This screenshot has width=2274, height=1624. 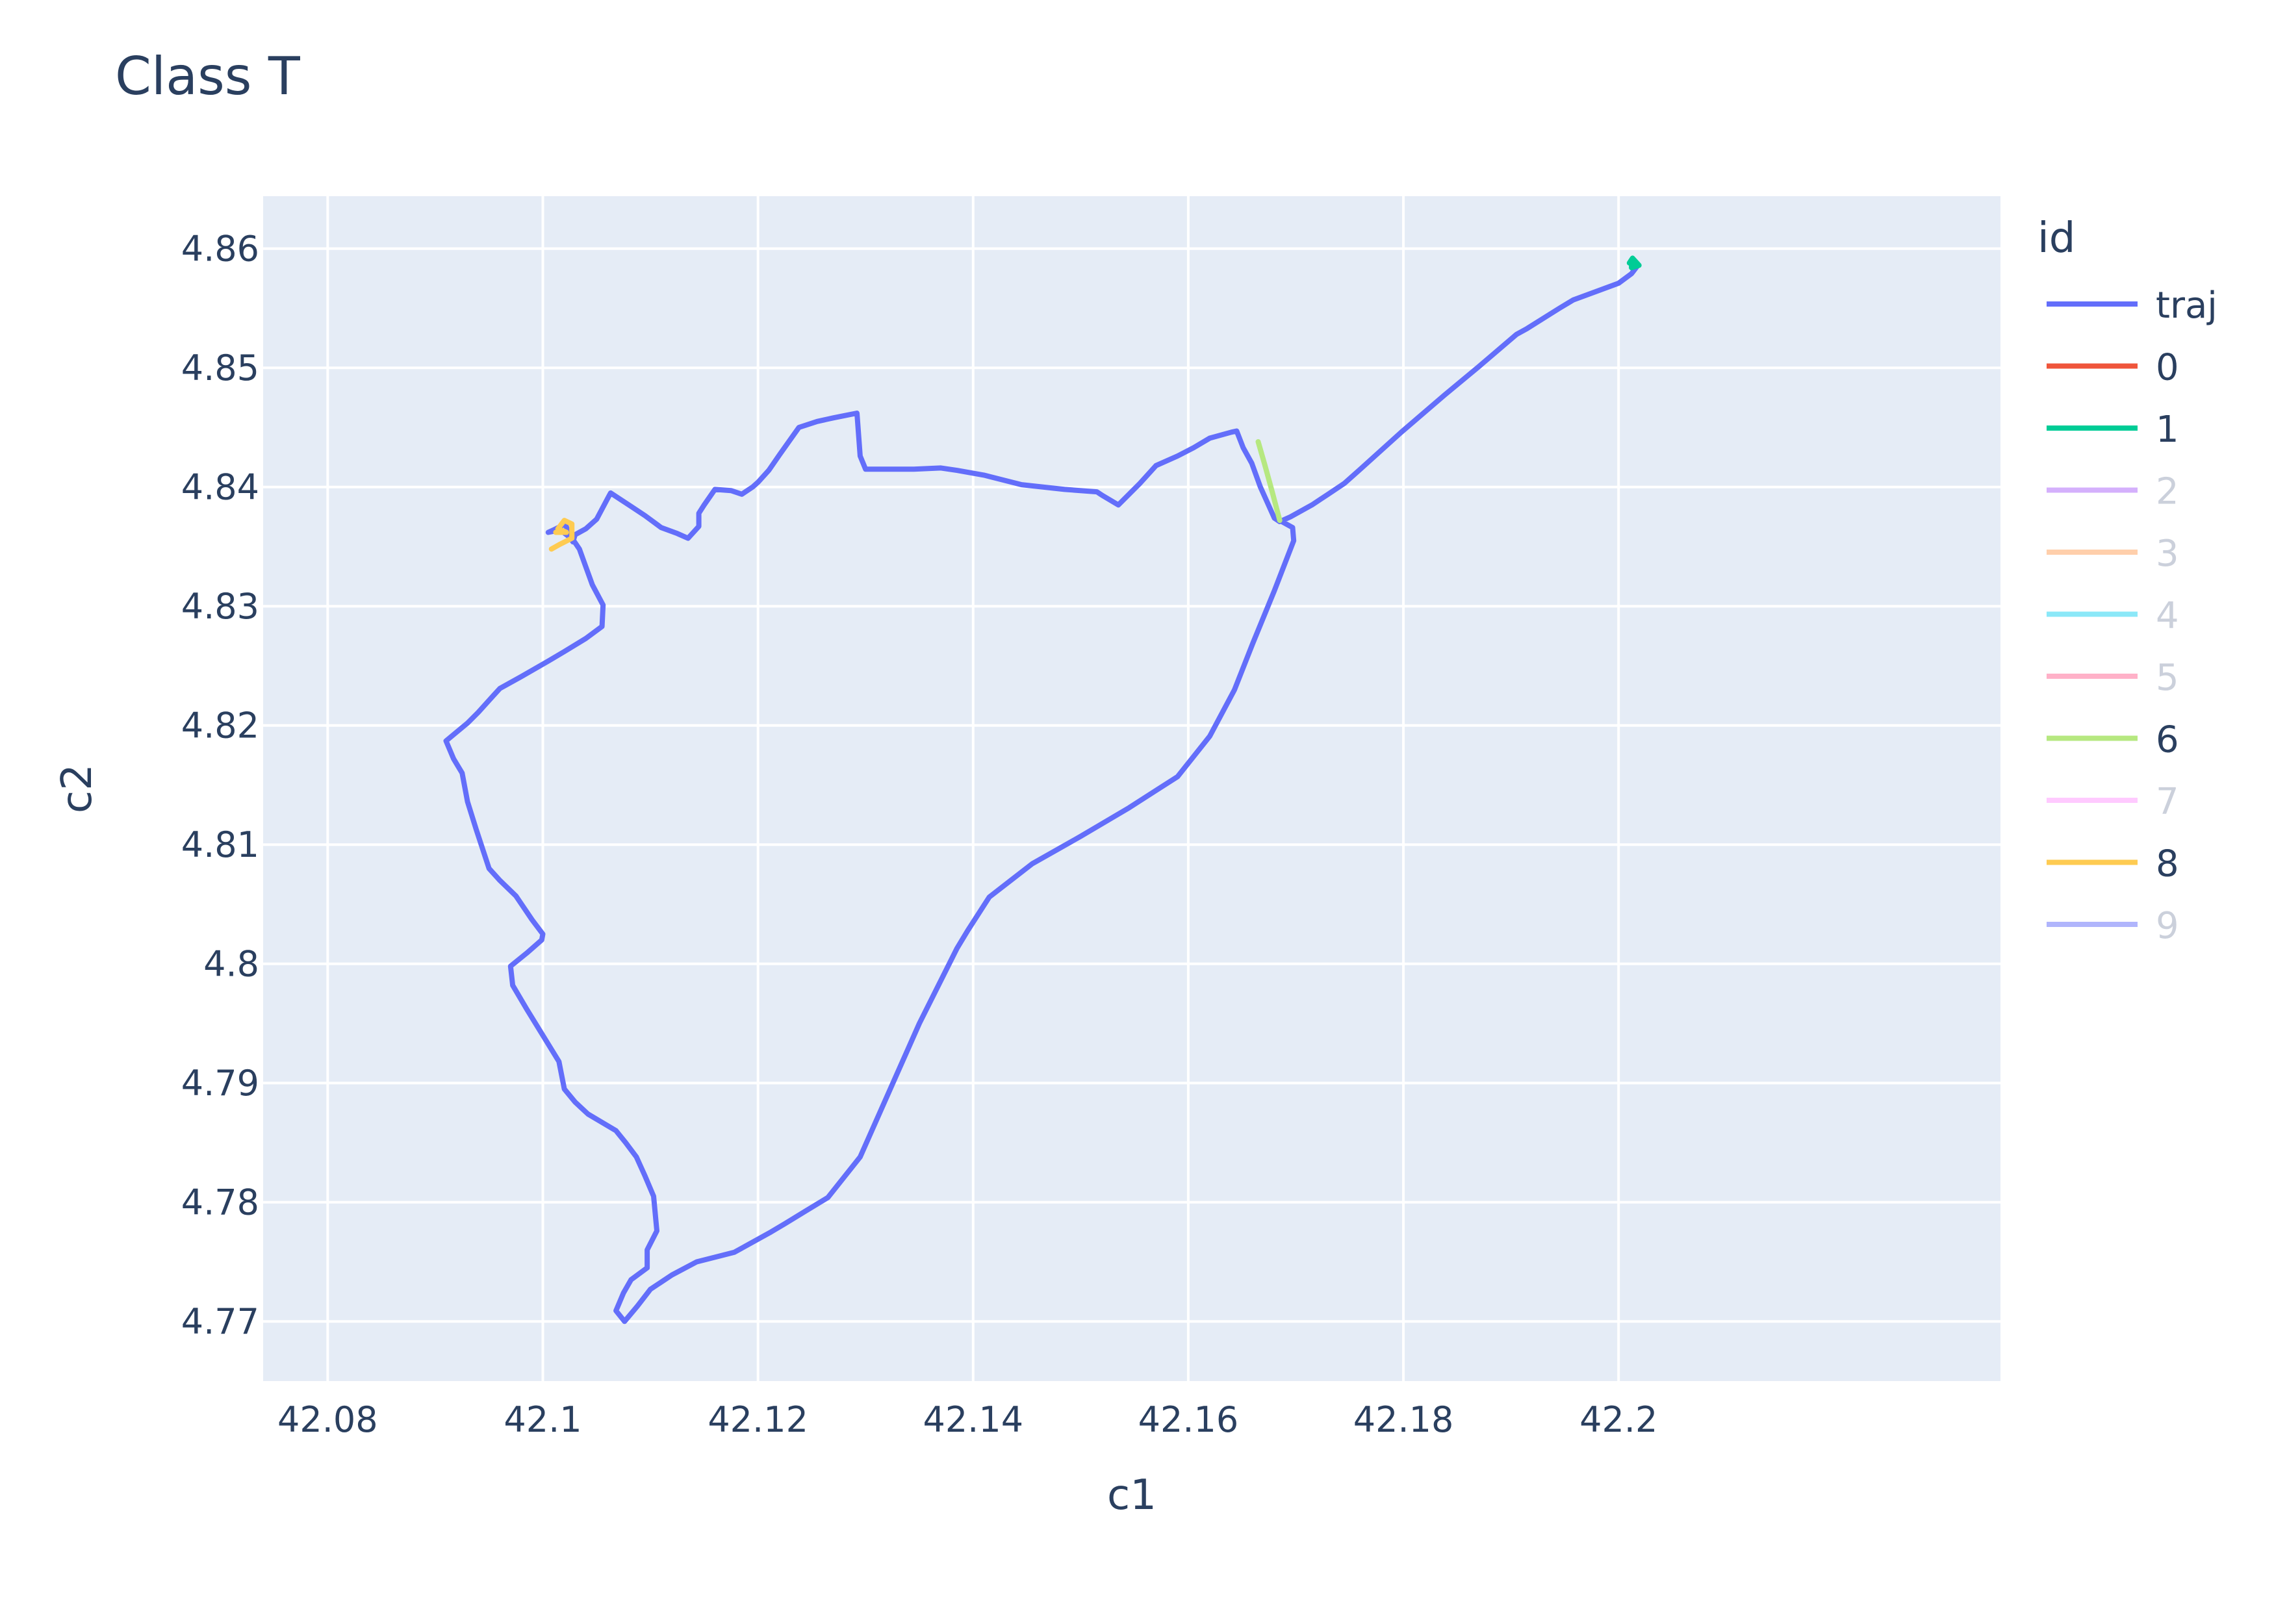 I want to click on y-tick-label: 4.82, so click(x=220, y=725).